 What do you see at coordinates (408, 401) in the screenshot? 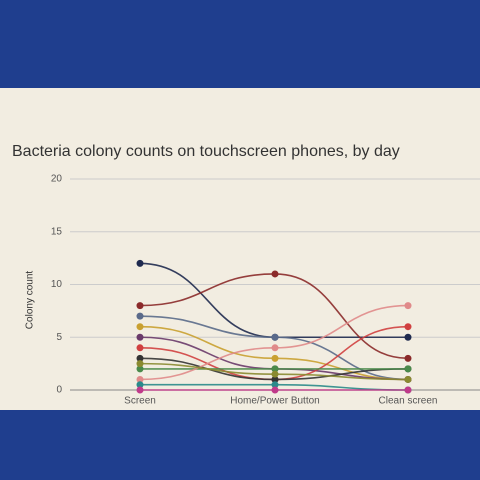
I see `x-tick-label: Clean screen` at bounding box center [408, 401].